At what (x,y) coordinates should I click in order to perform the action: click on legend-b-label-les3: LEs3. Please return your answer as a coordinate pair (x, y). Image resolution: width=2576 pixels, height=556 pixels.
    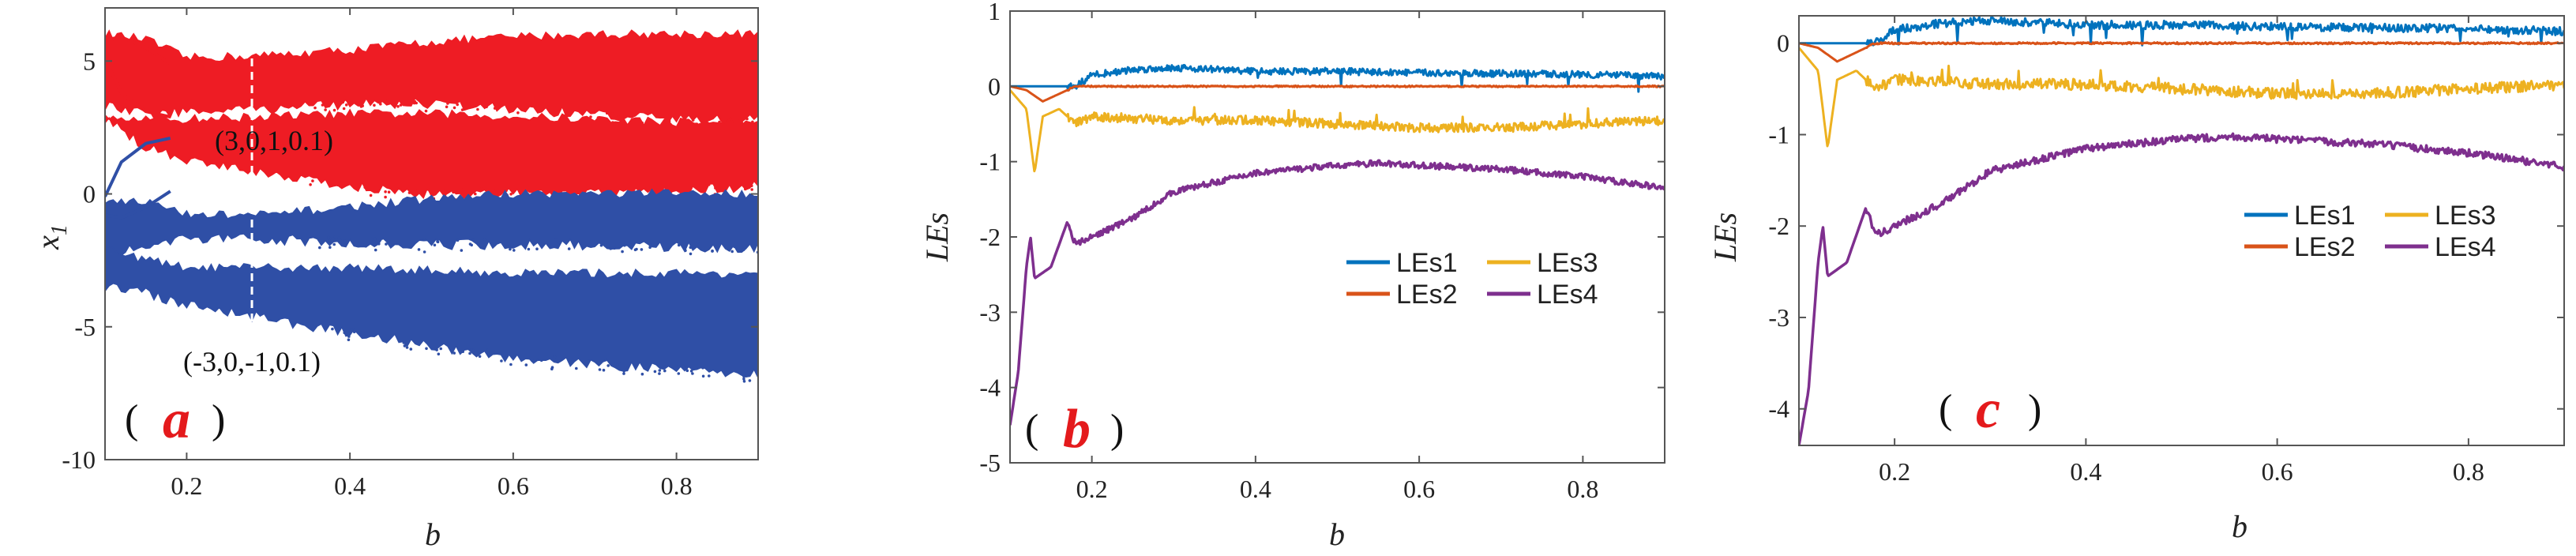
    Looking at the image, I should click on (1567, 263).